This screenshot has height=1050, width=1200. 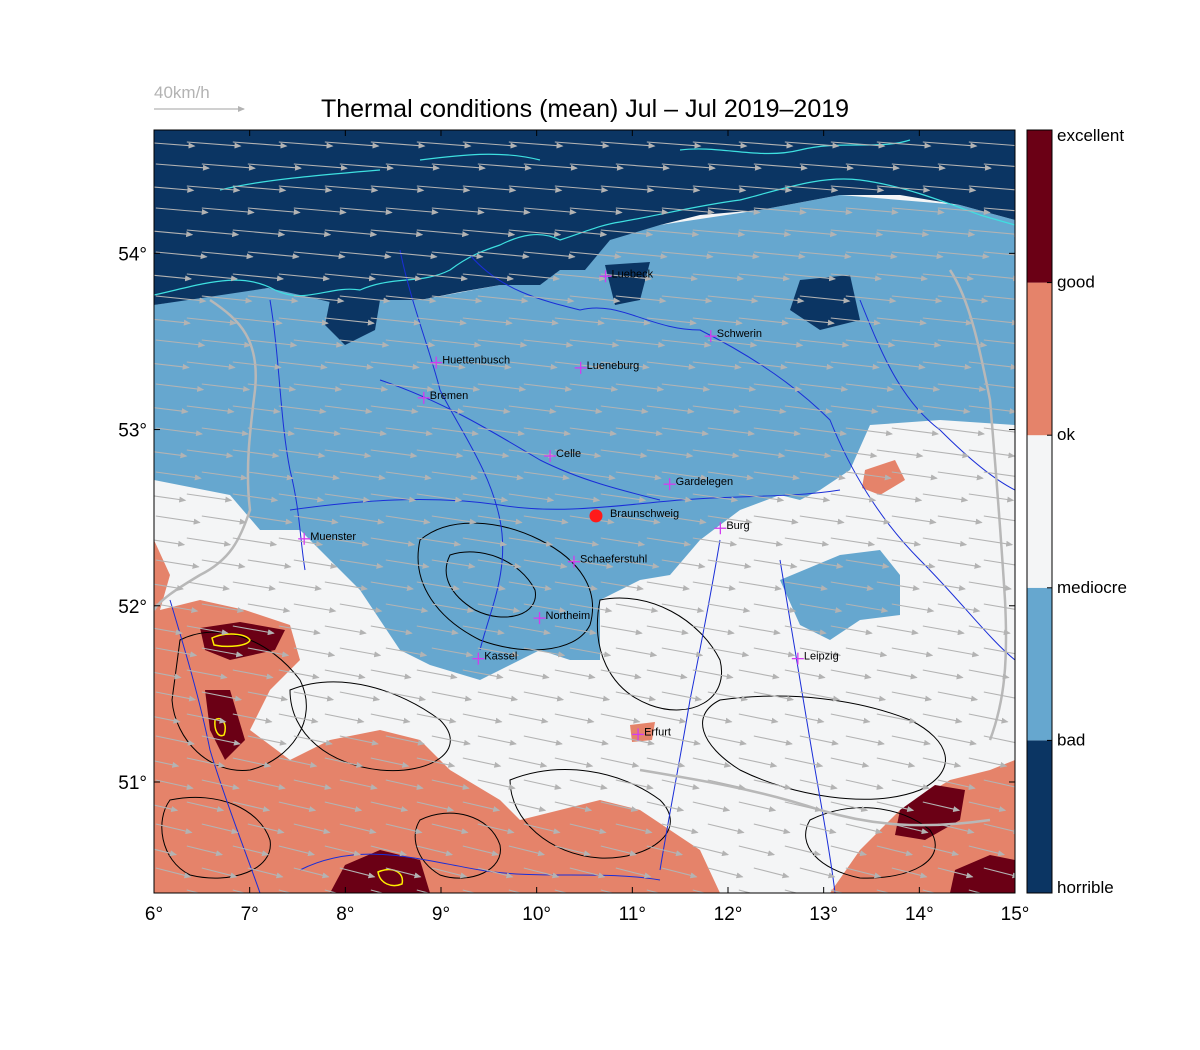 I want to click on colorbar-segment-mediocre, so click(x=1039, y=511).